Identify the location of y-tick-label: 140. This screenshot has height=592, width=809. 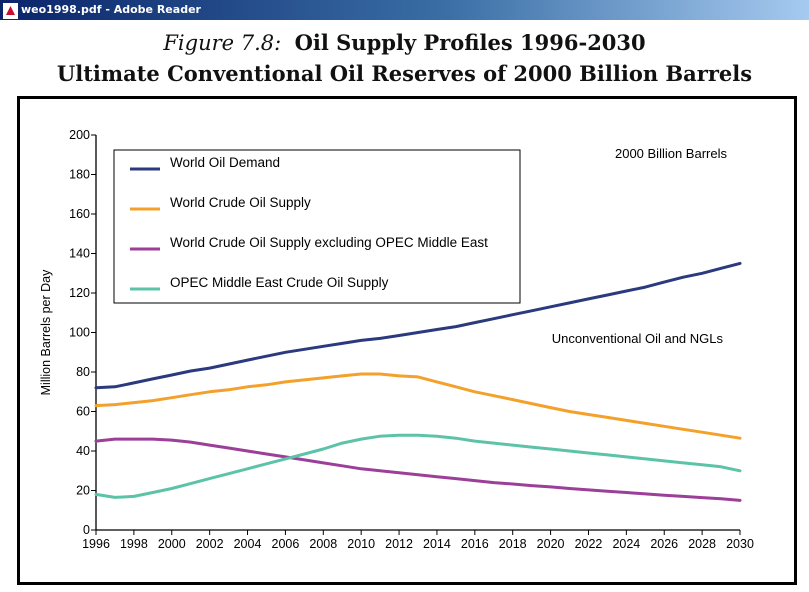
(79, 254).